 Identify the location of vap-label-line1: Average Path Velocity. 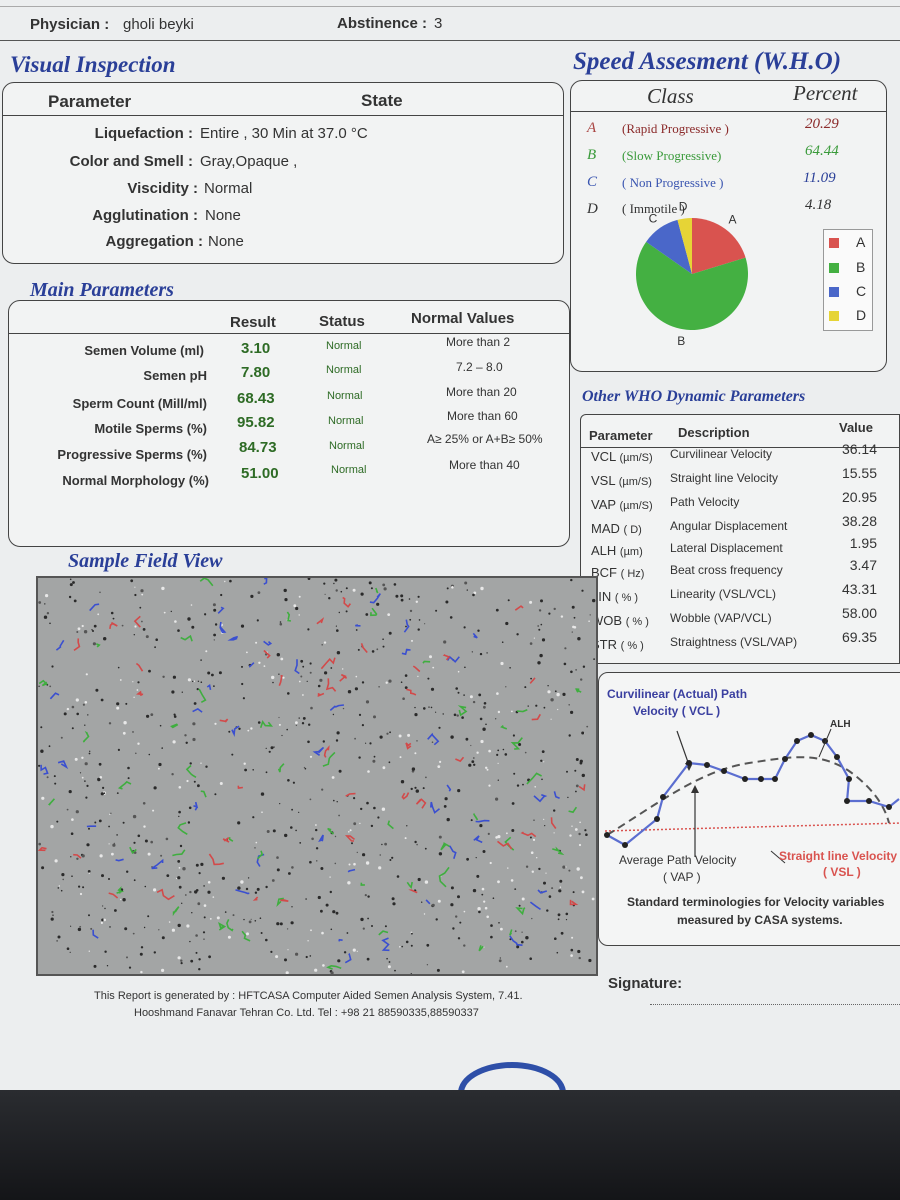
(678, 860).